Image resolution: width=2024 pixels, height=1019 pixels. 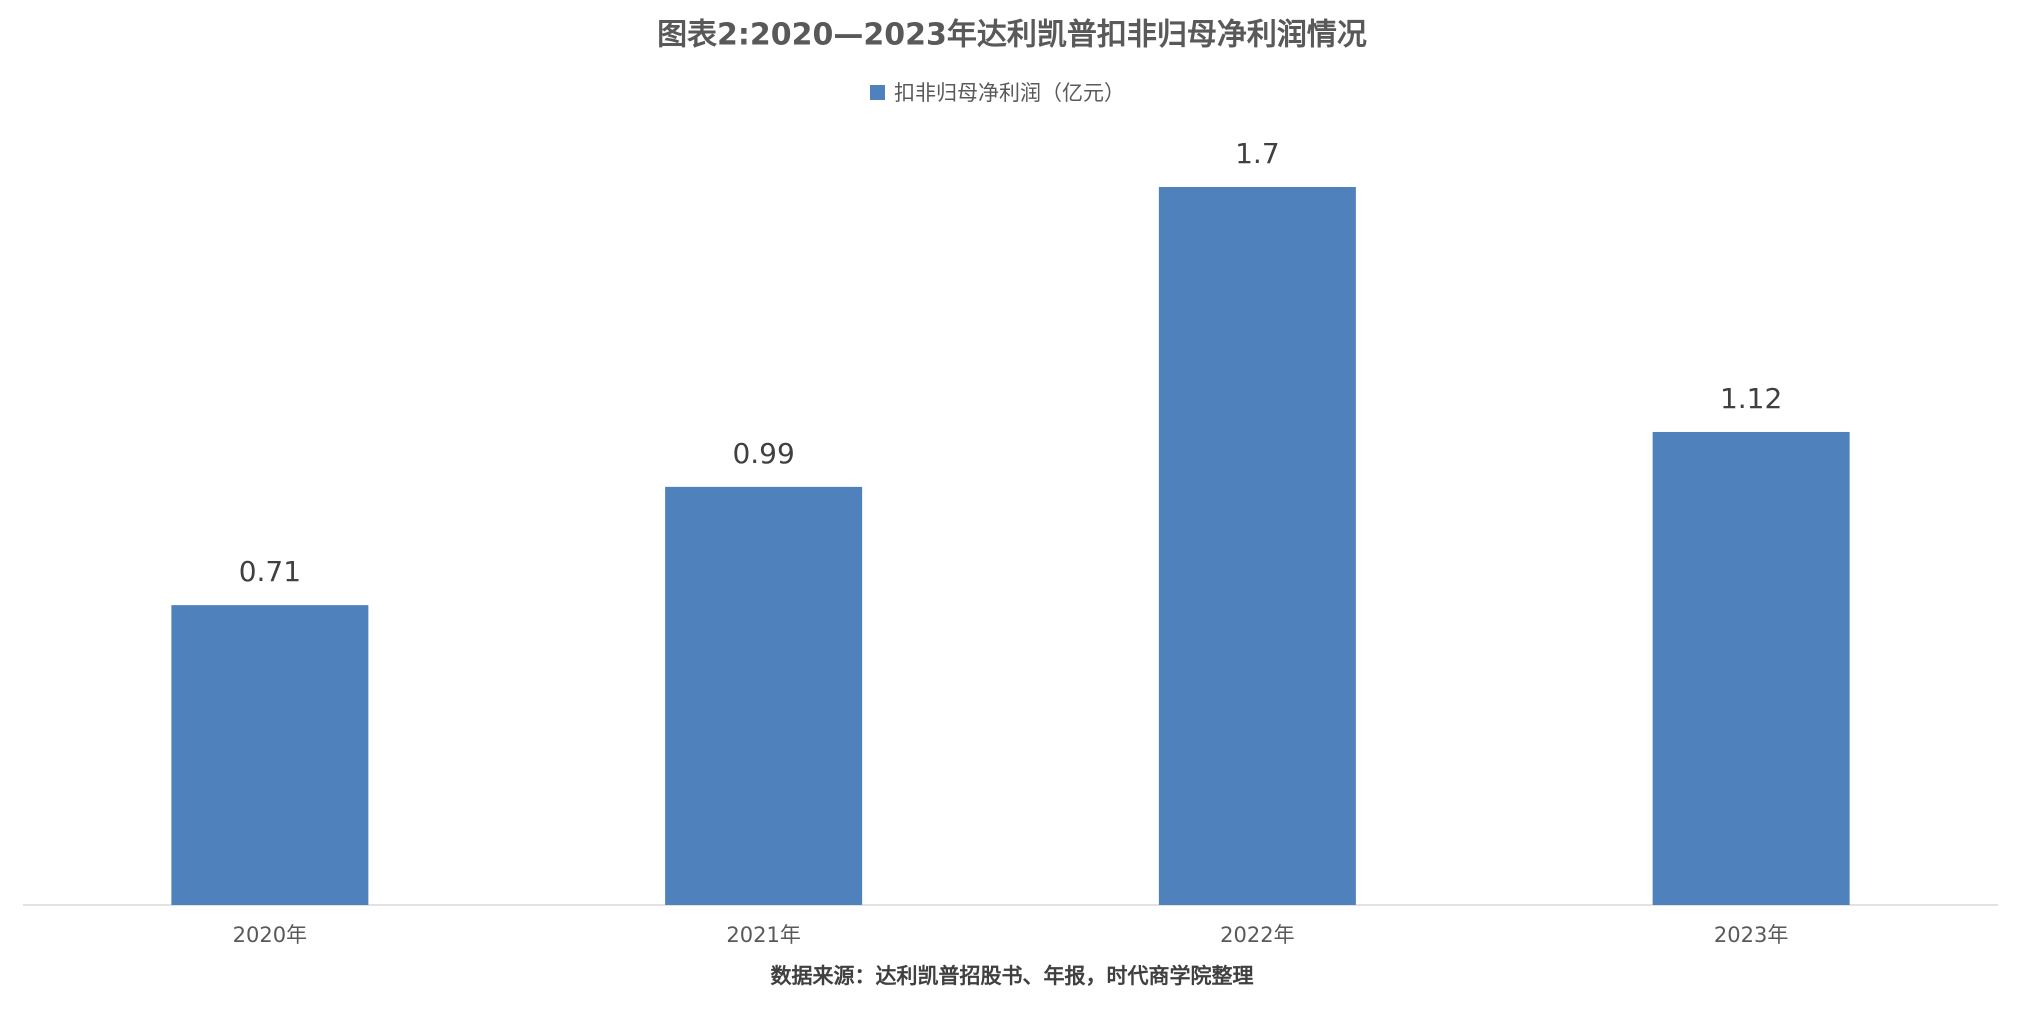 I want to click on legend-swatch, so click(x=877, y=92).